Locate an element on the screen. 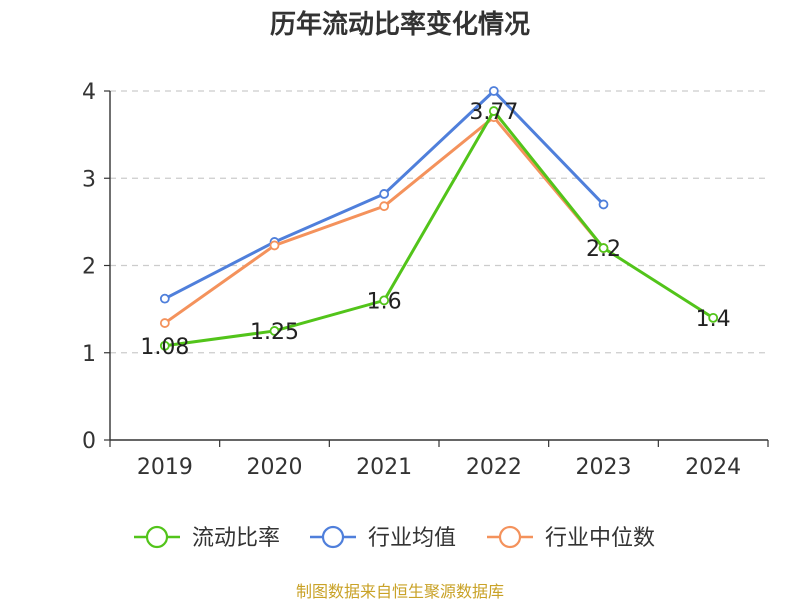 This screenshot has width=800, height=602. legend: 流动比率 行业均值 行业中位数 is located at coordinates (394, 538).